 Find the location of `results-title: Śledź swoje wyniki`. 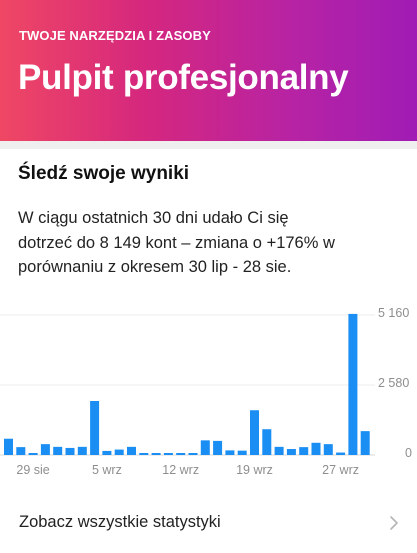

results-title: Śledź swoje wyniki is located at coordinates (104, 173).